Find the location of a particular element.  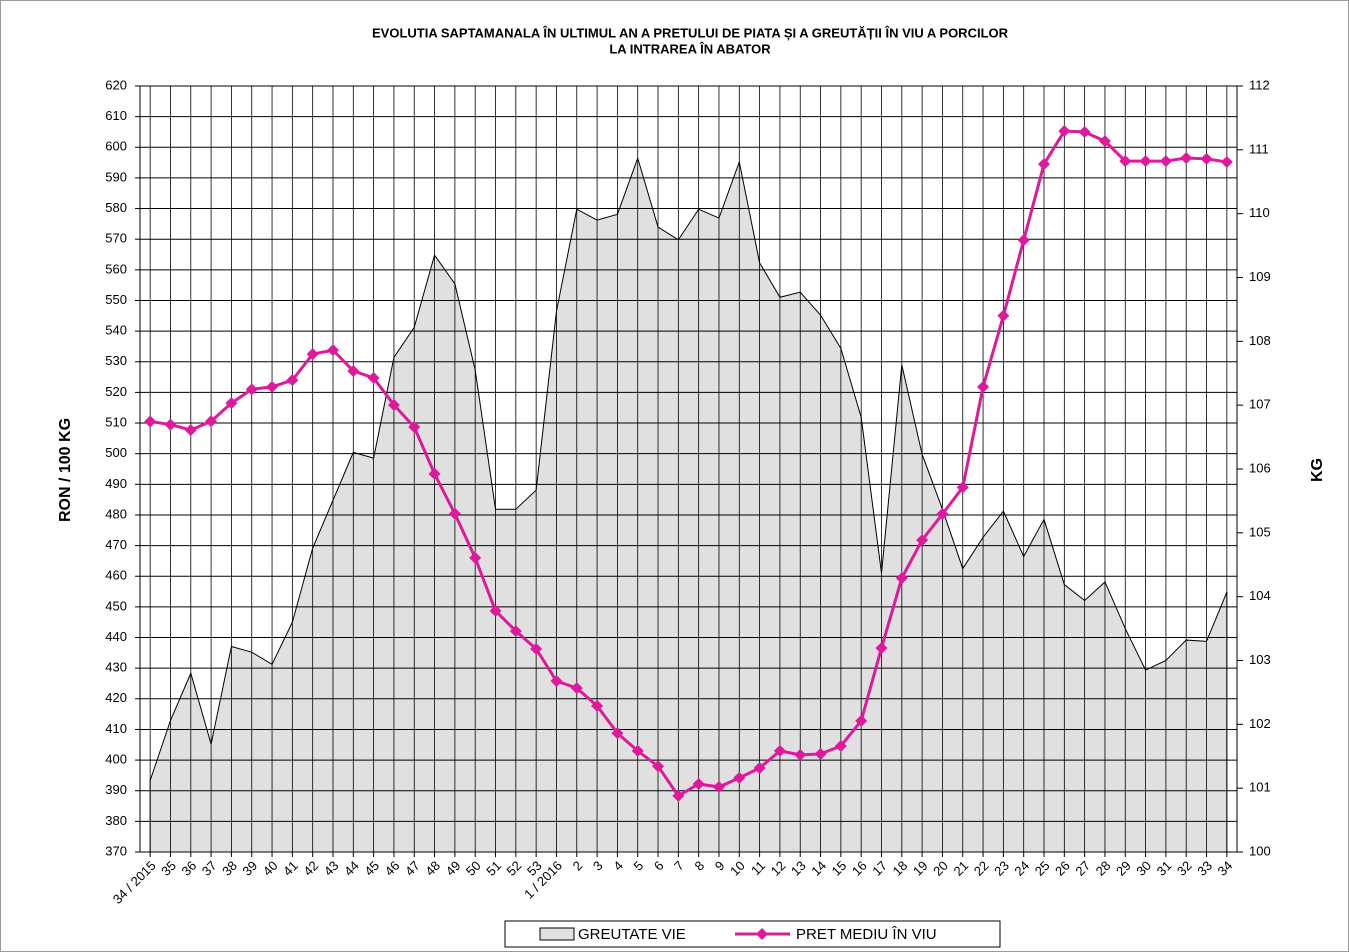

y-tick-label: 380 is located at coordinates (116, 820).